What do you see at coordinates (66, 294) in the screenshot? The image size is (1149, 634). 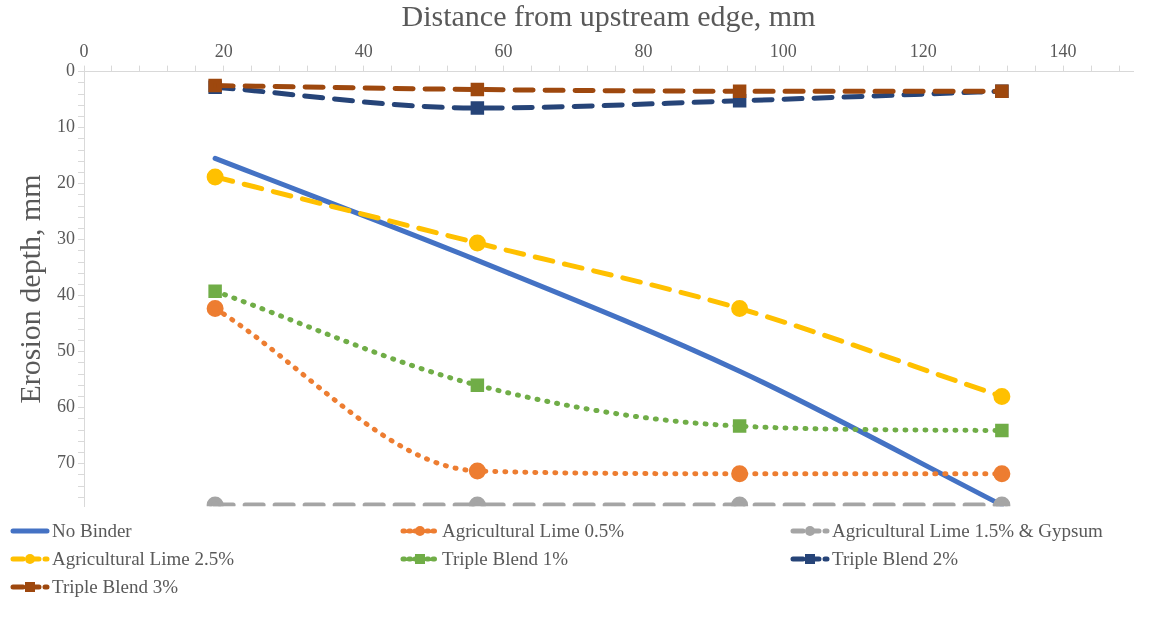 I see `y-tick-label: 40` at bounding box center [66, 294].